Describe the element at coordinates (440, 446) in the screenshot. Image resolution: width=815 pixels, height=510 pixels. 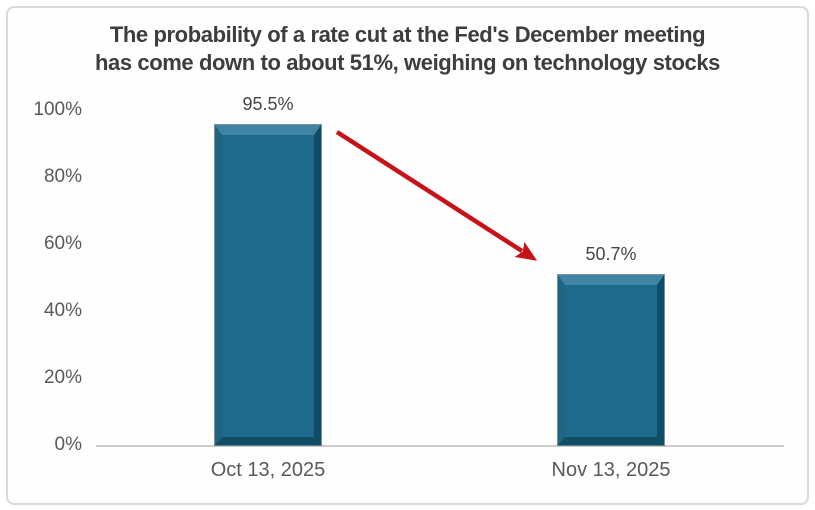
I see `x-axis-line` at that location.